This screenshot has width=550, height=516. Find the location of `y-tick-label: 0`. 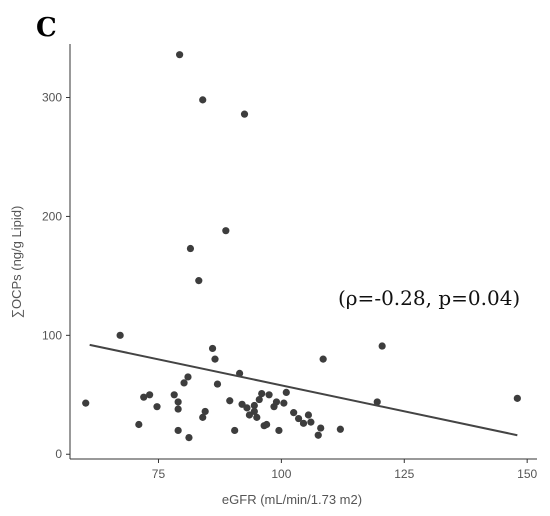

y-tick-label: 0 is located at coordinates (58, 454).